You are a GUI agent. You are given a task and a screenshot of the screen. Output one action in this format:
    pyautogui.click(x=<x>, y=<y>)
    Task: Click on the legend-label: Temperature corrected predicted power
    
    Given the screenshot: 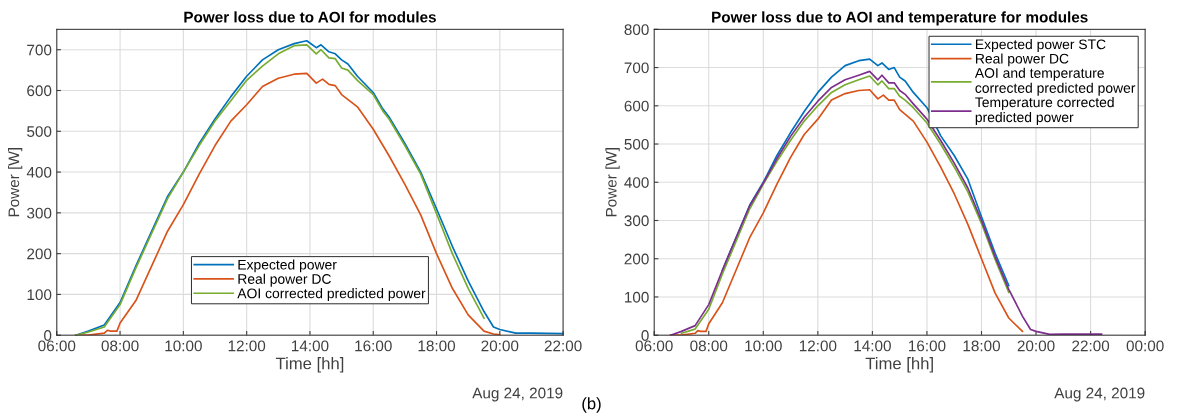 What is the action you would take?
    pyautogui.click(x=1044, y=111)
    